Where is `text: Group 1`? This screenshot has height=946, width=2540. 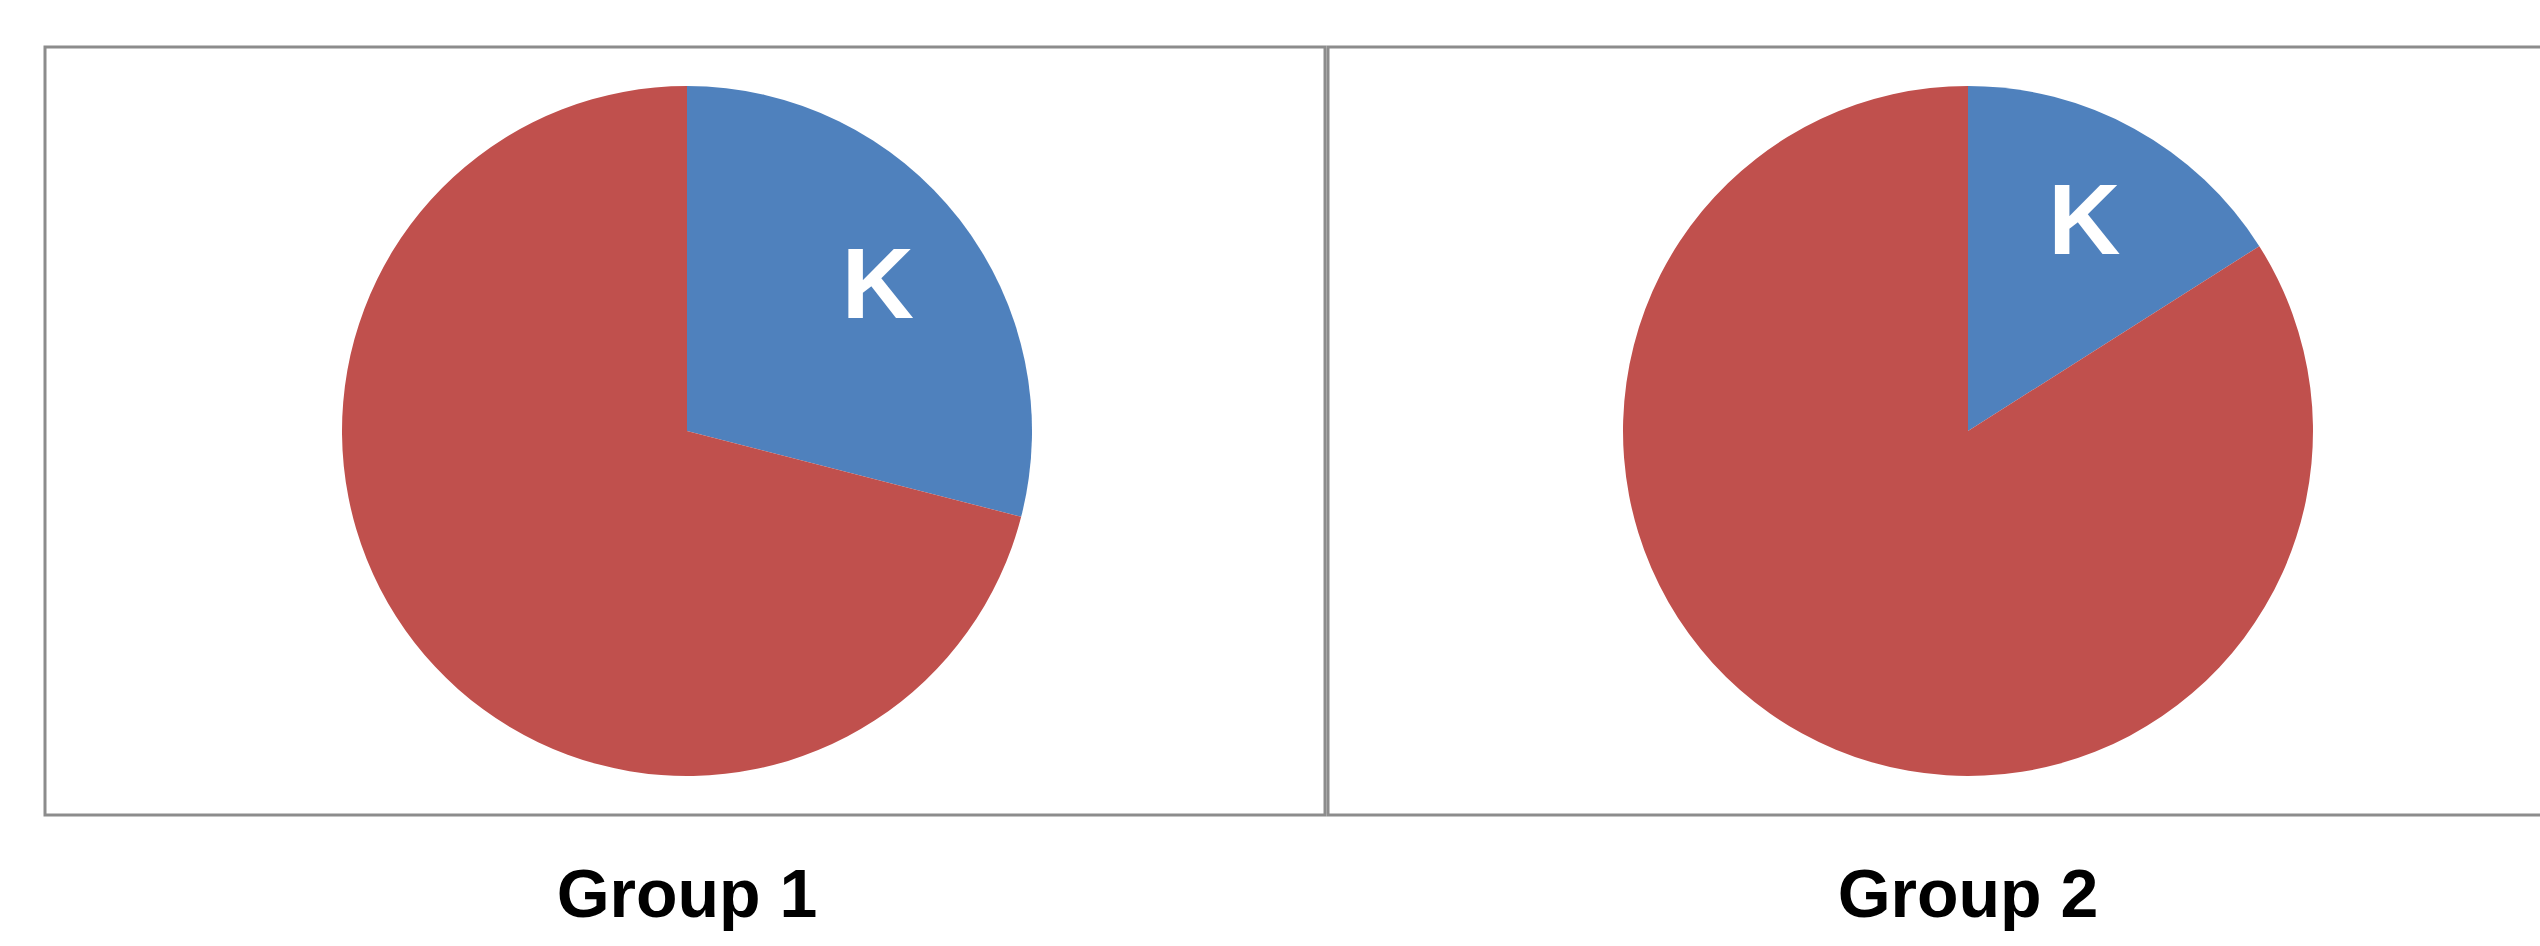
text: Group 1 is located at coordinates (687, 893).